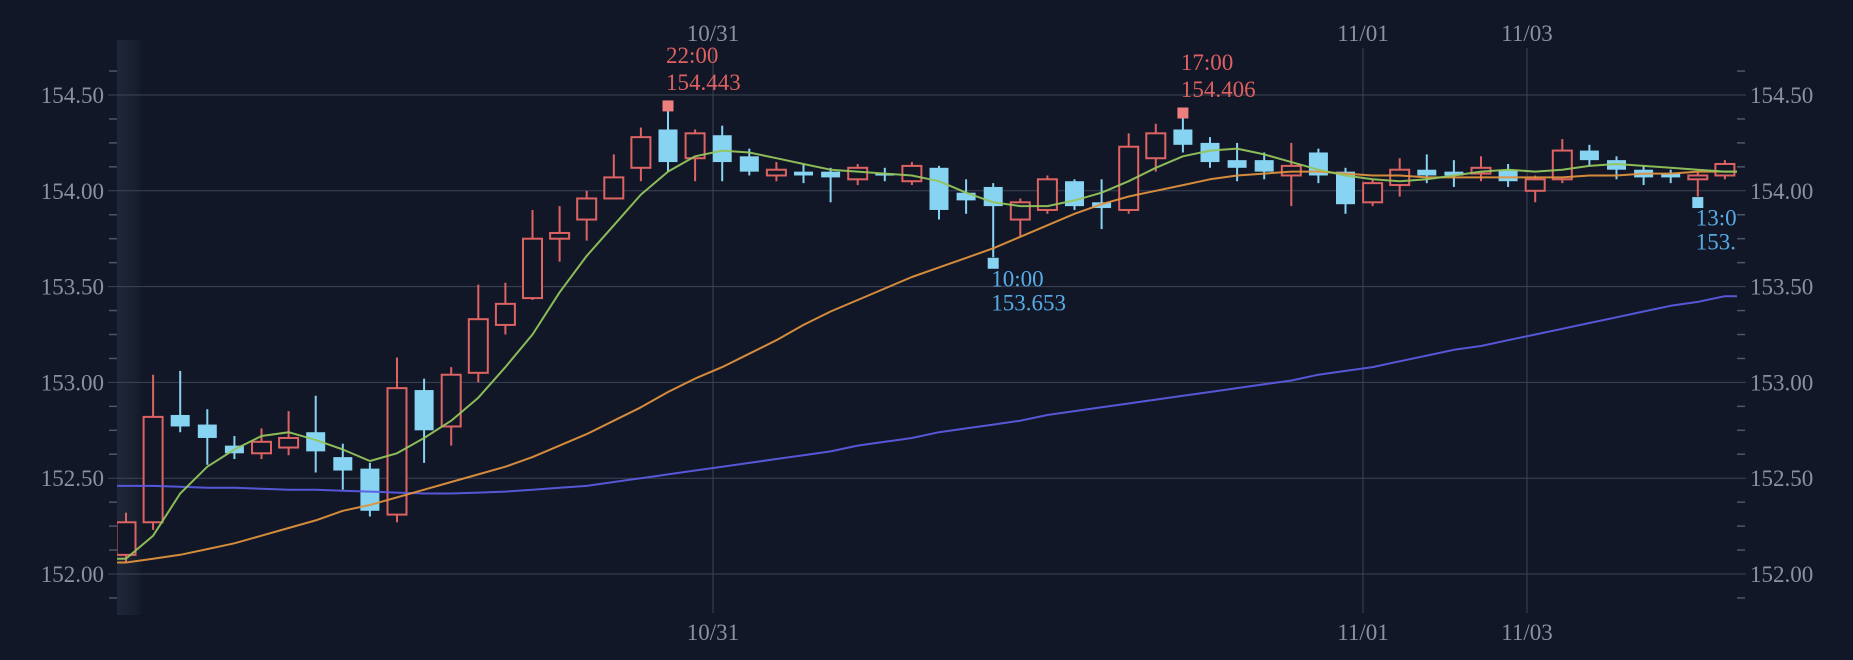  Describe the element at coordinates (1781, 191) in the screenshot. I see `y-axis-label-right: 154.00` at that location.